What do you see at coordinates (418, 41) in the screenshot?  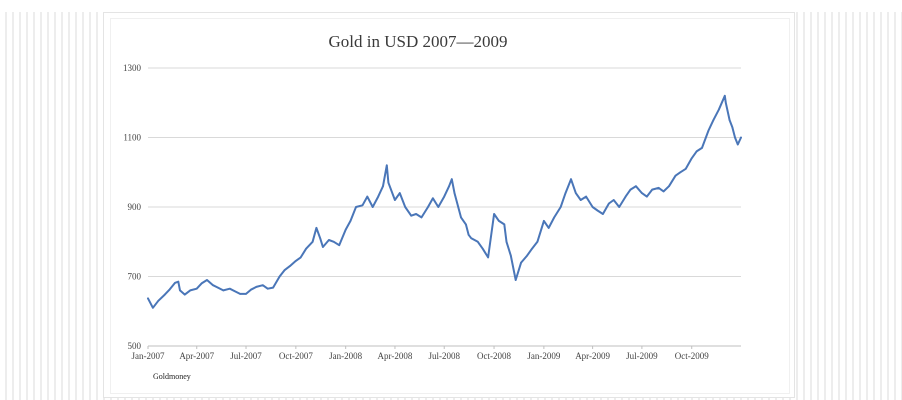 I see `chart-title: Gold in USD 2007—2009` at bounding box center [418, 41].